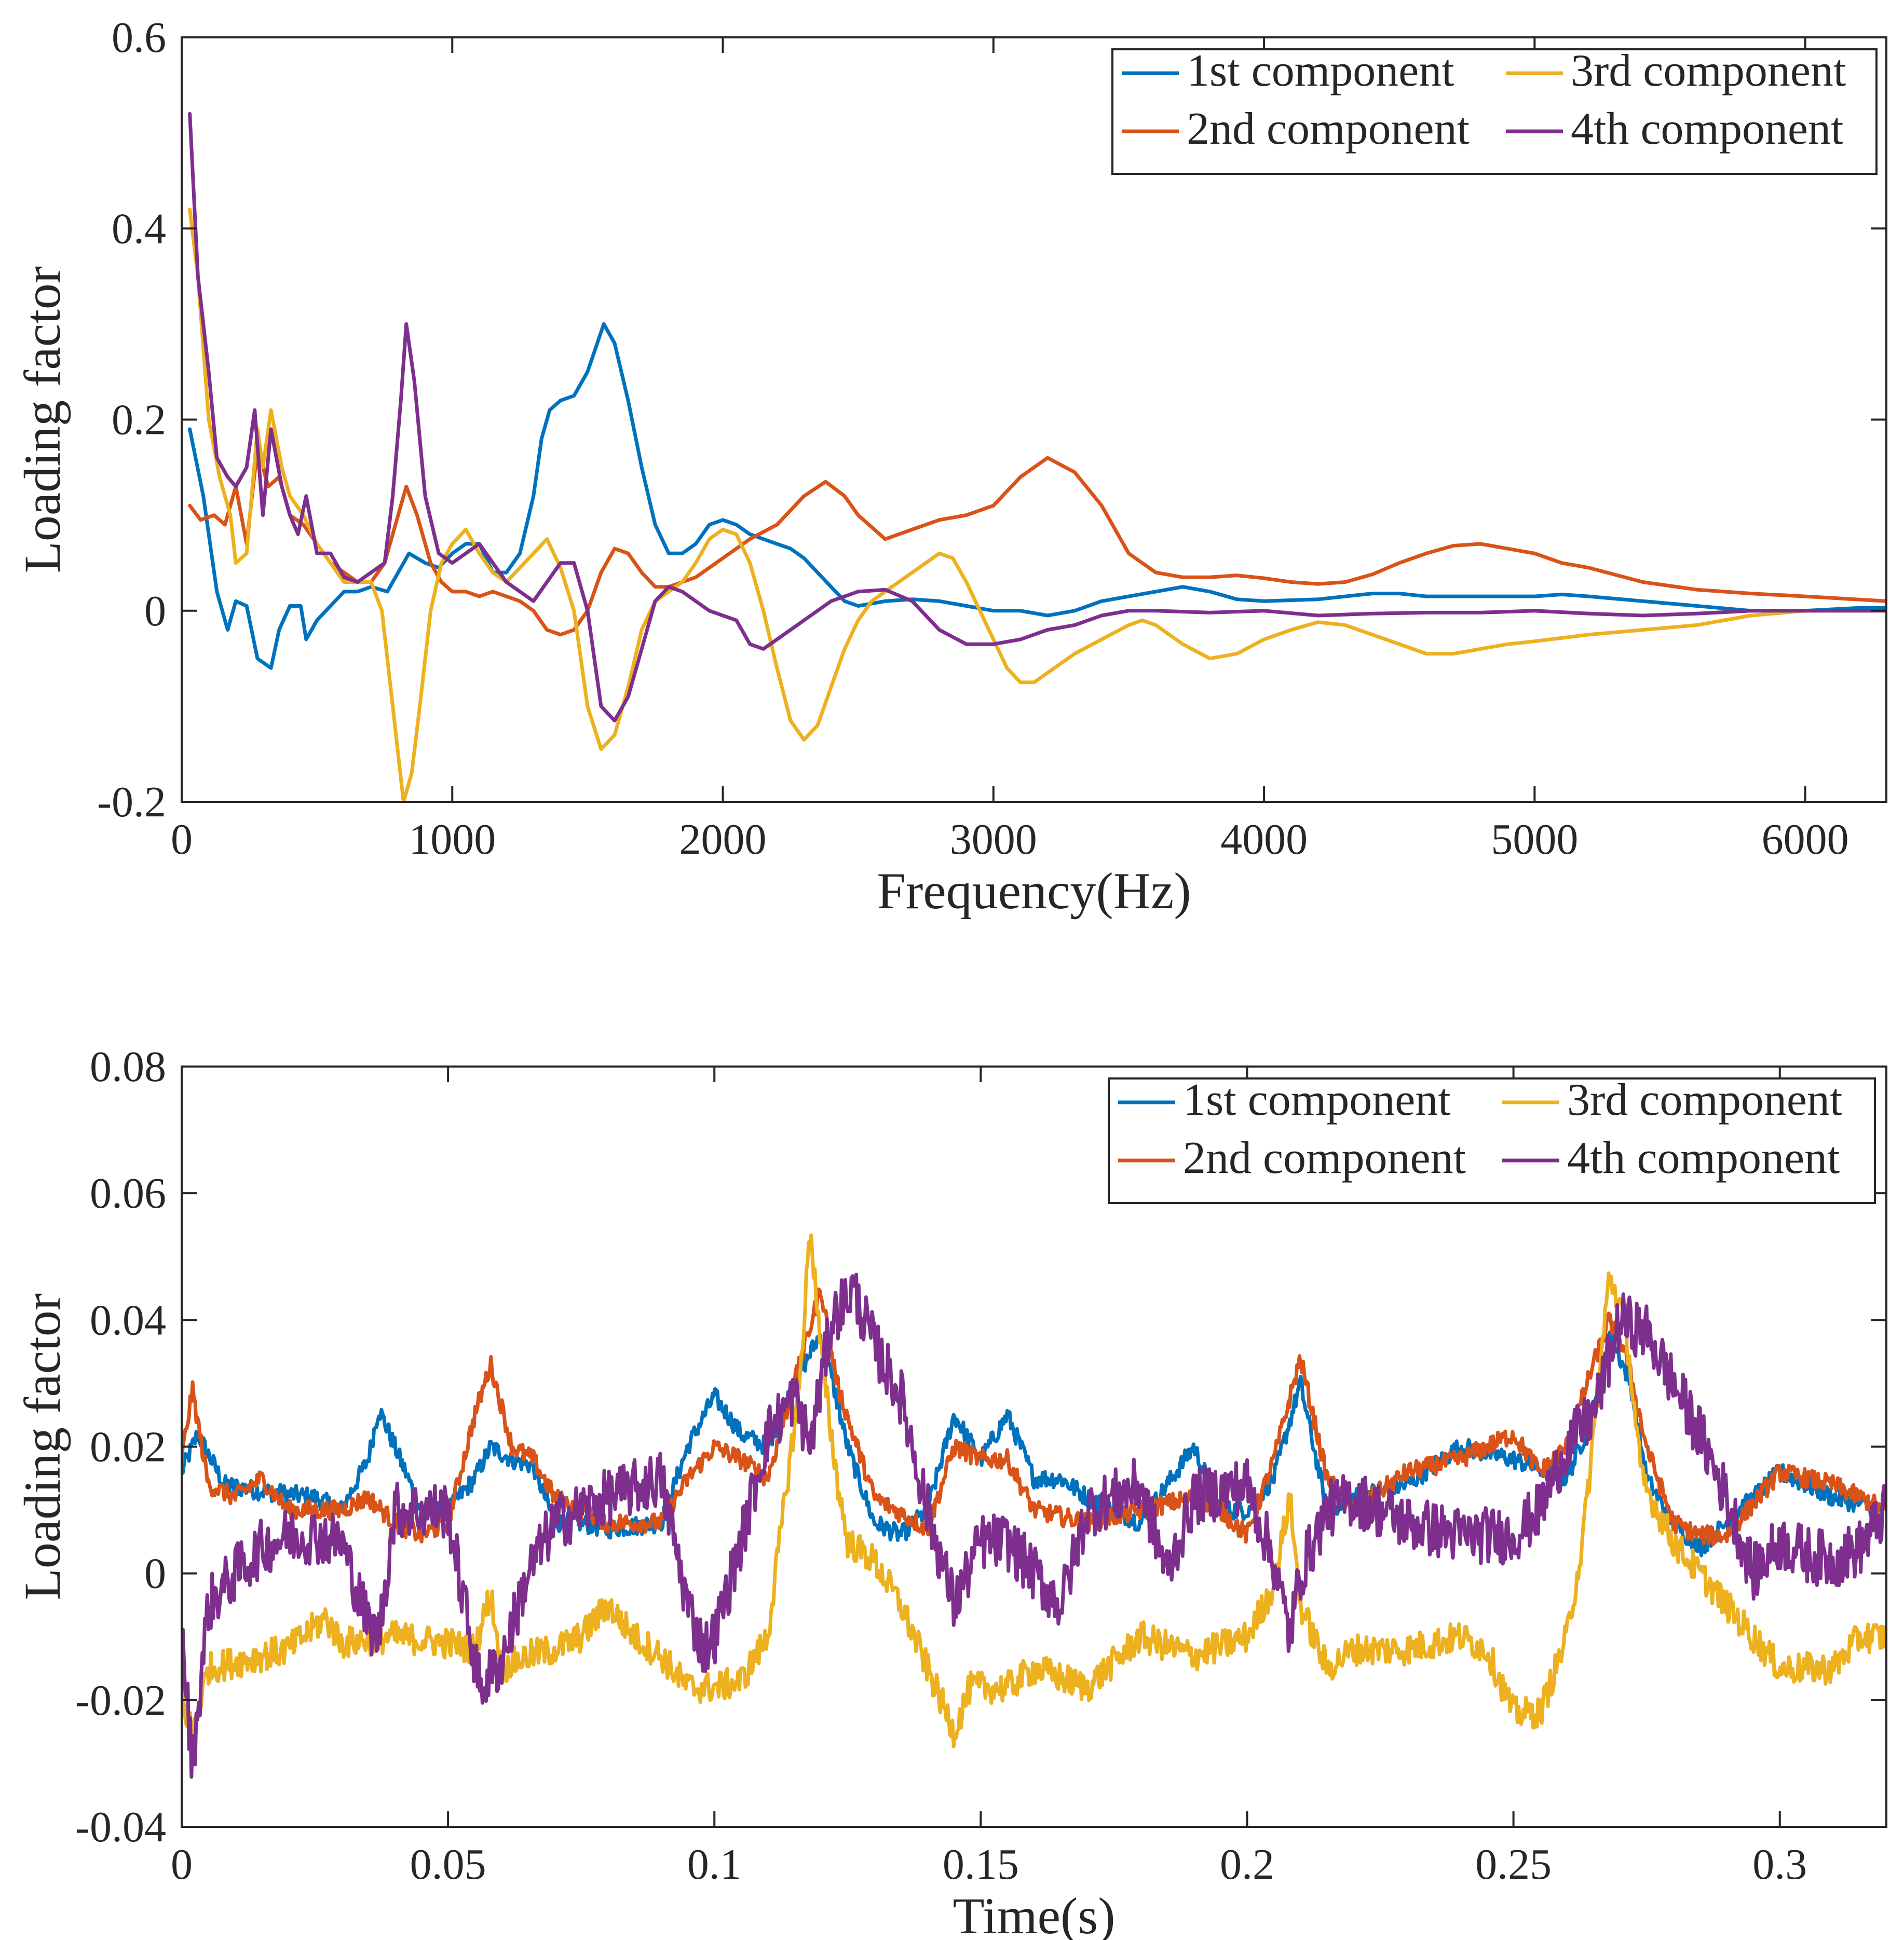 This screenshot has height=1940, width=1904. What do you see at coordinates (1534, 839) in the screenshot?
I see `x-tick-label: 5000` at bounding box center [1534, 839].